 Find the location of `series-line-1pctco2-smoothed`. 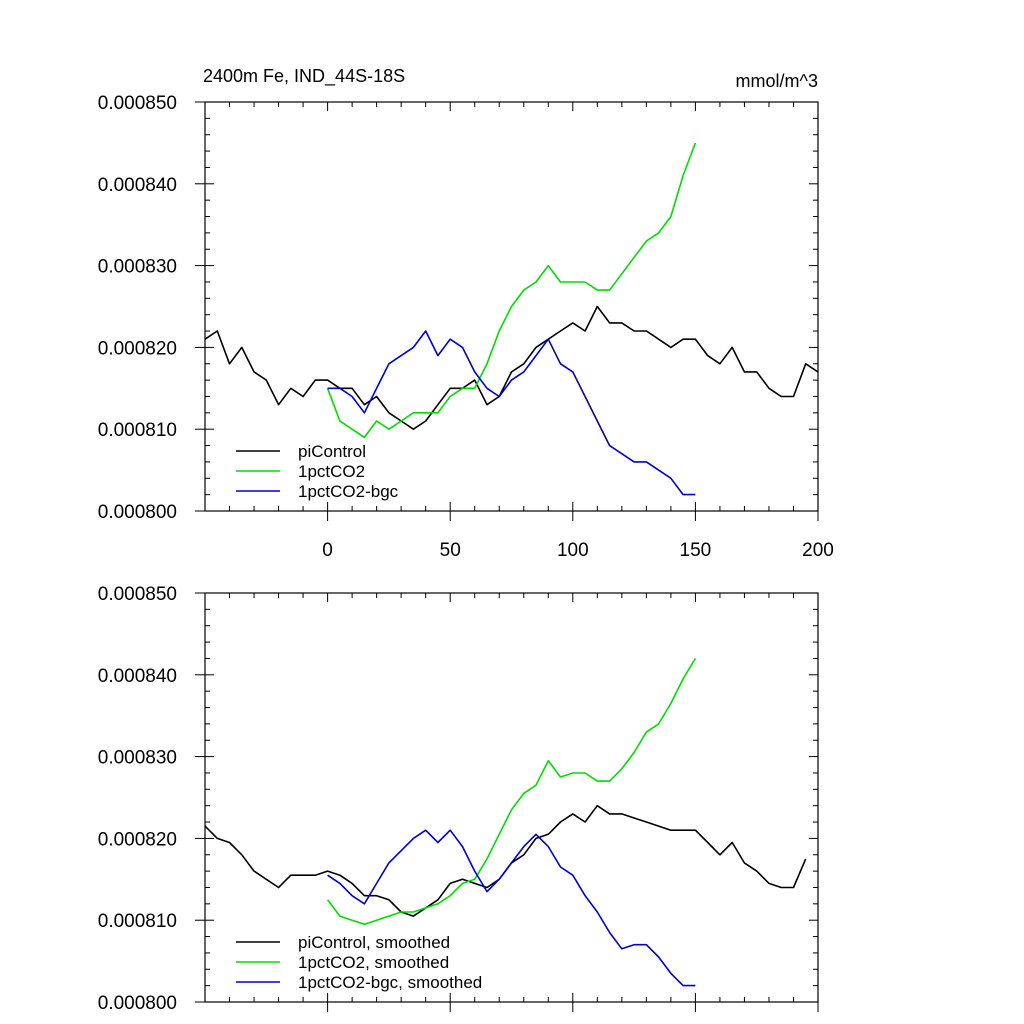

series-line-1pctco2-smoothed is located at coordinates (511, 791).